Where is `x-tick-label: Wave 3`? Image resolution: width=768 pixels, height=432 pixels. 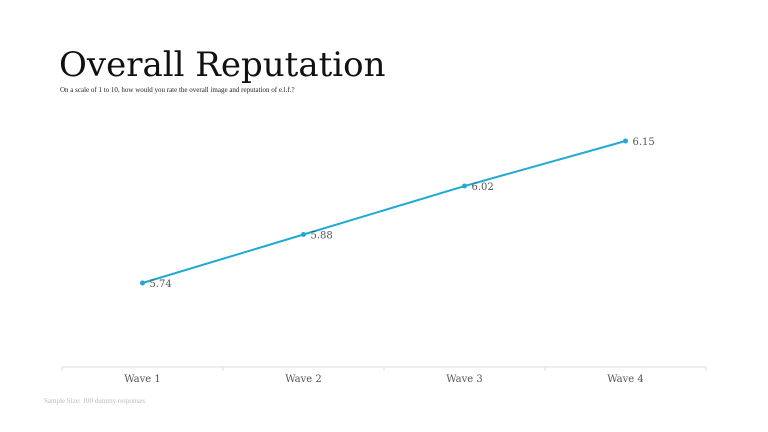 x-tick-label: Wave 3 is located at coordinates (464, 379).